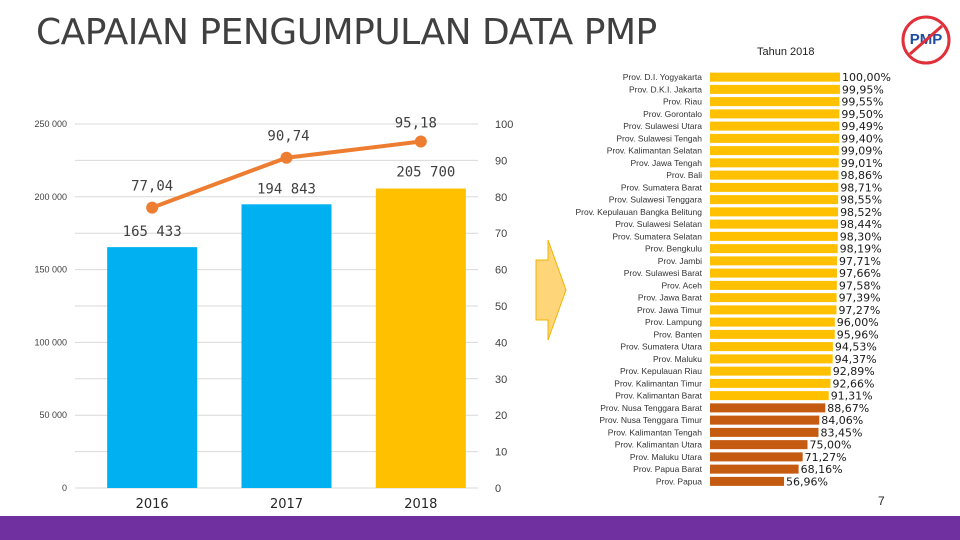 The image size is (960, 540). I want to click on province-label: Prov. Sumatera Barat, so click(662, 187).